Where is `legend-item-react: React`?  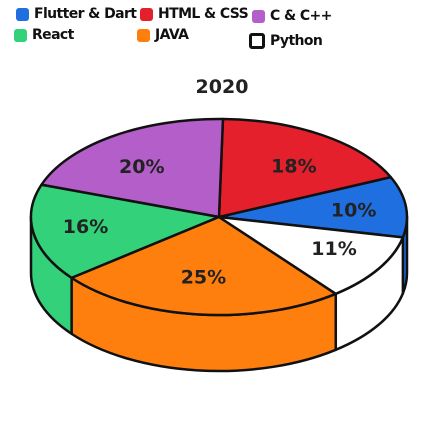
legend-item-react: React is located at coordinates (44, 35).